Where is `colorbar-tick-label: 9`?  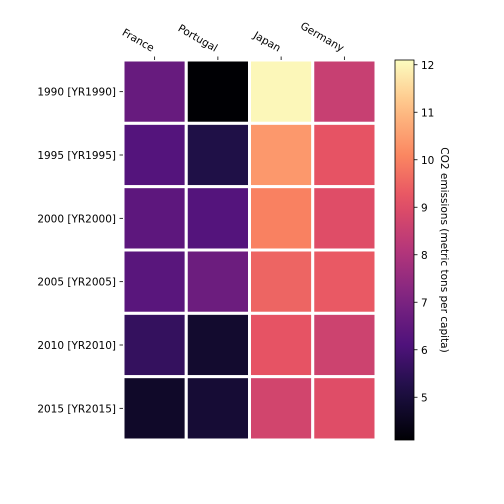 colorbar-tick-label: 9 is located at coordinates (424, 208).